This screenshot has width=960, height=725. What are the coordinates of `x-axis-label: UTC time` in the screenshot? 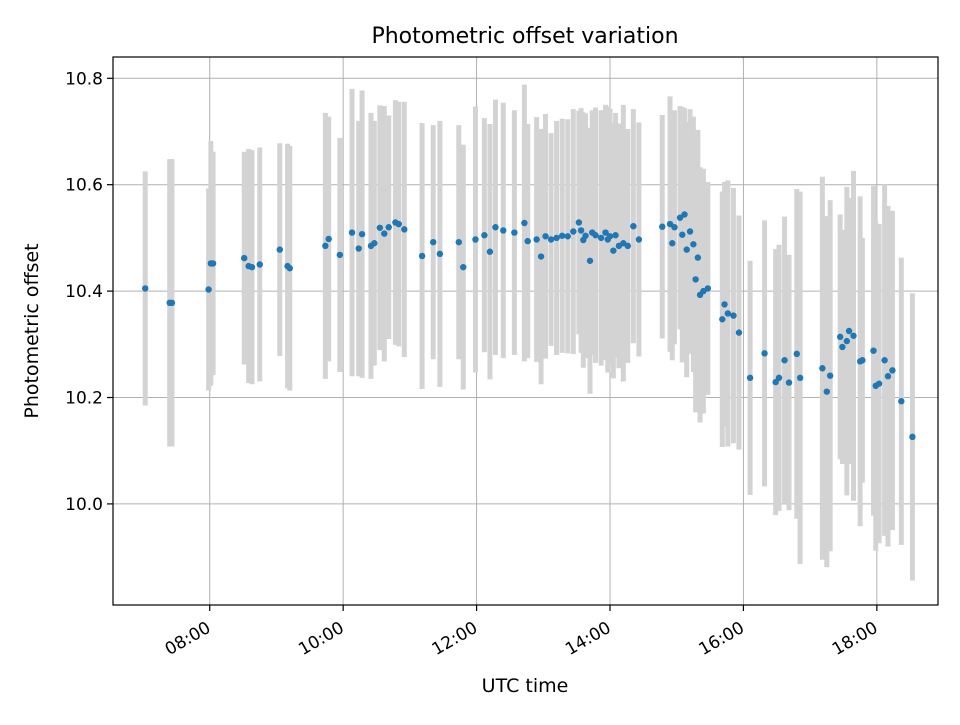 It's located at (525, 686).